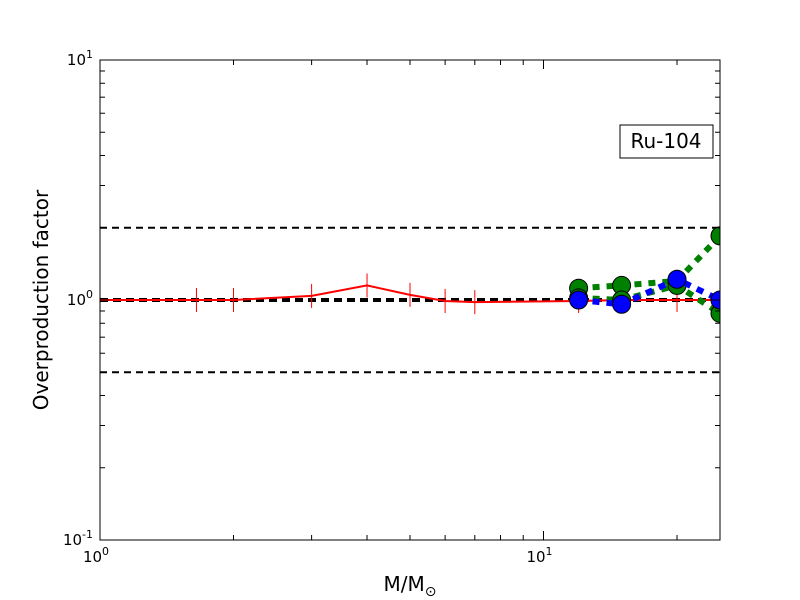  What do you see at coordinates (535, 557) in the screenshot?
I see `x-tick-label-base-1: 10` at bounding box center [535, 557].